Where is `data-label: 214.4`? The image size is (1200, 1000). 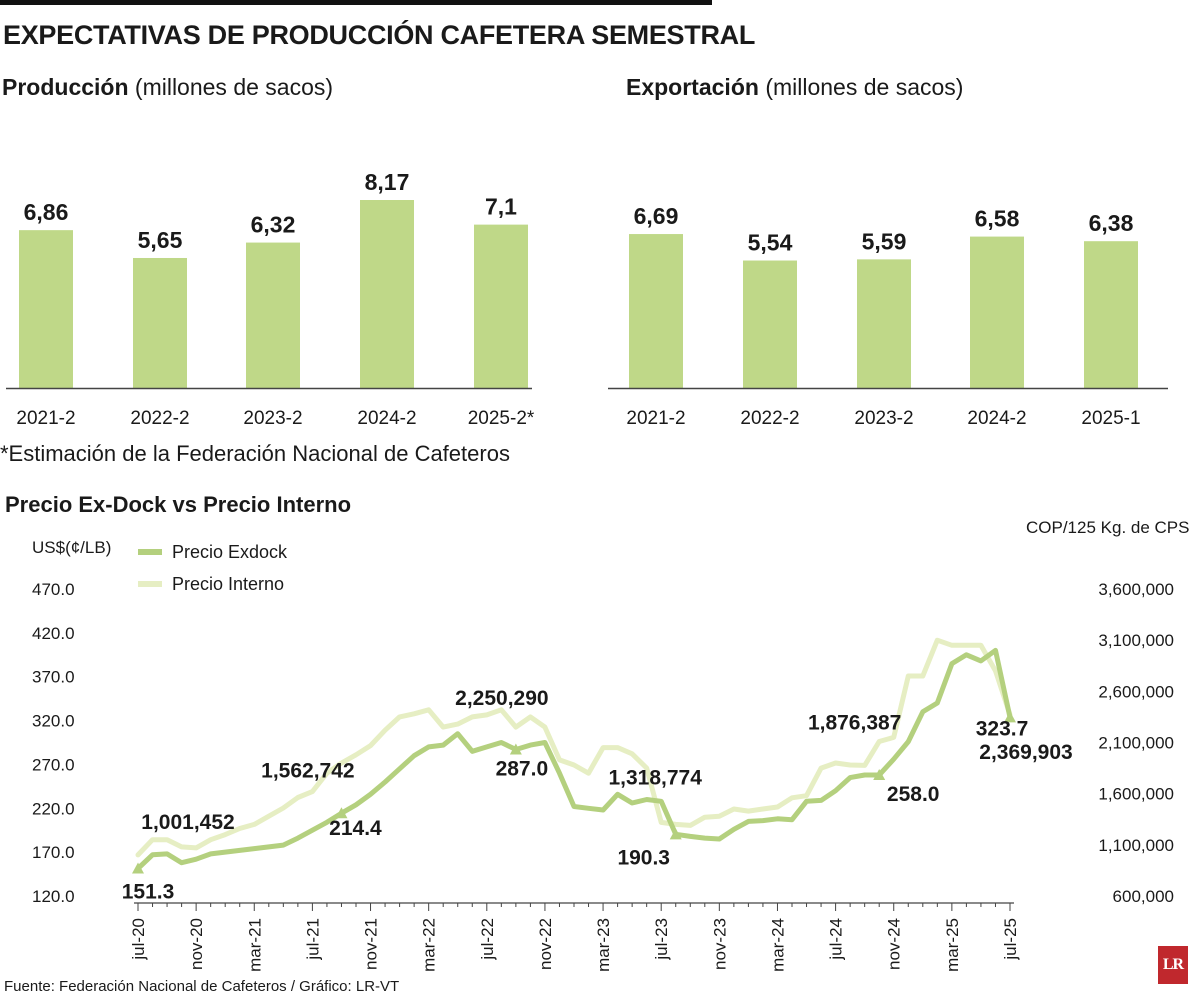
data-label: 214.4 is located at coordinates (355, 828).